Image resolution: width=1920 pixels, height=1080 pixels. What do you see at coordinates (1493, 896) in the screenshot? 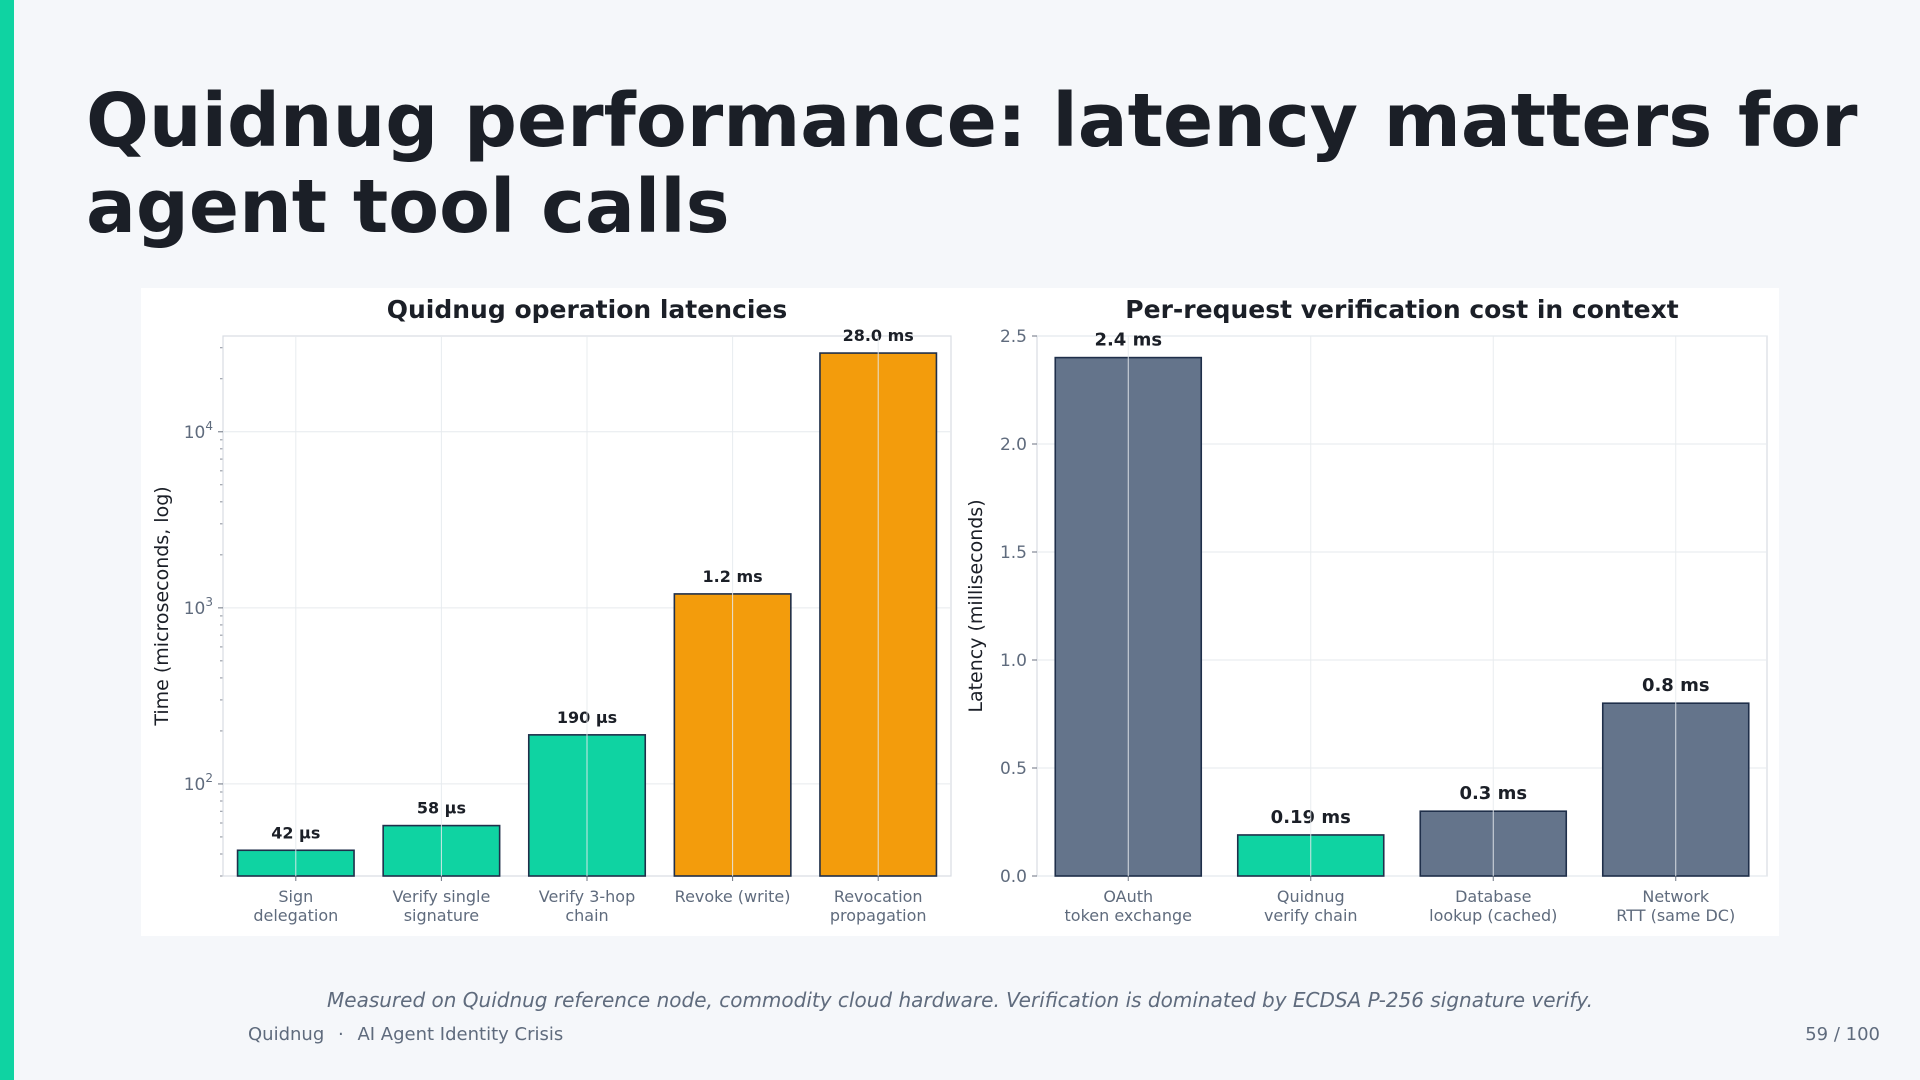
I see `x-tick-label: Database` at bounding box center [1493, 896].